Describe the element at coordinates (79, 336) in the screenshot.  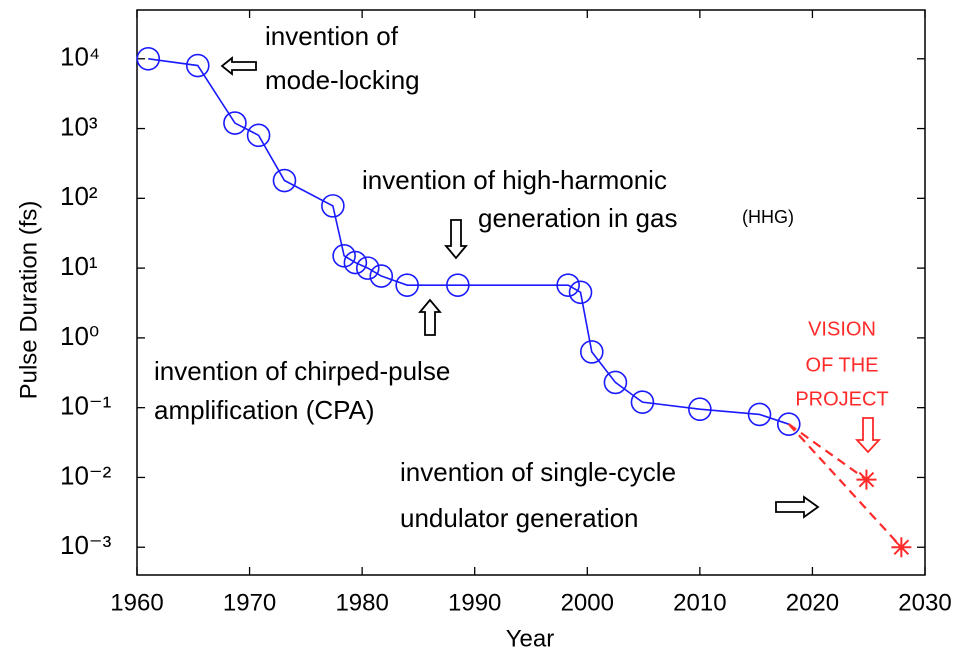
I see `y-tick-label: 10⁰` at that location.